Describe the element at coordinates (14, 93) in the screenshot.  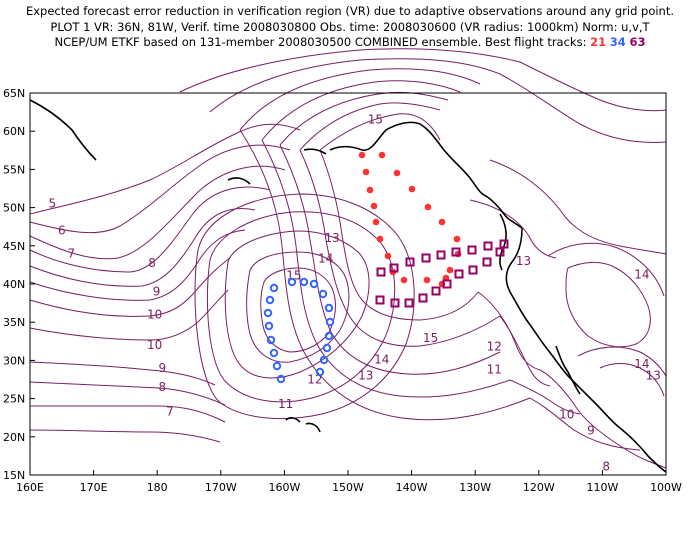
I see `lat-label: 65N` at that location.